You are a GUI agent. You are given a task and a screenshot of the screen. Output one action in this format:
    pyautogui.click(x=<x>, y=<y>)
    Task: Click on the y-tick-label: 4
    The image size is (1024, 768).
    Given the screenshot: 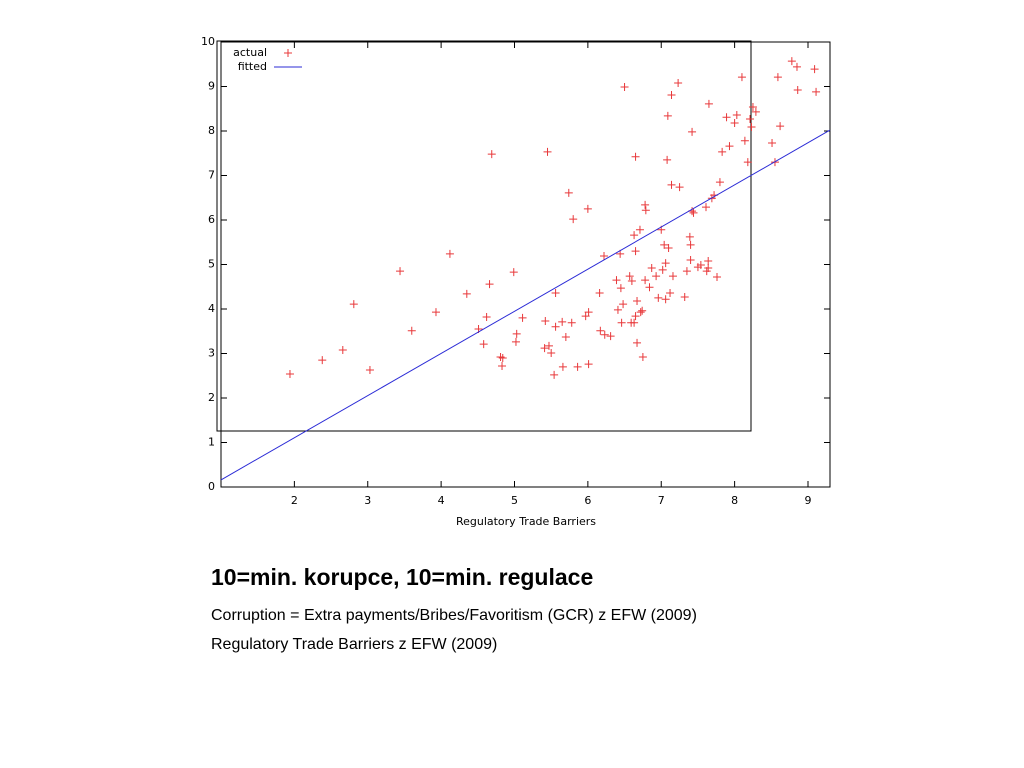 What is the action you would take?
    pyautogui.click(x=211, y=308)
    